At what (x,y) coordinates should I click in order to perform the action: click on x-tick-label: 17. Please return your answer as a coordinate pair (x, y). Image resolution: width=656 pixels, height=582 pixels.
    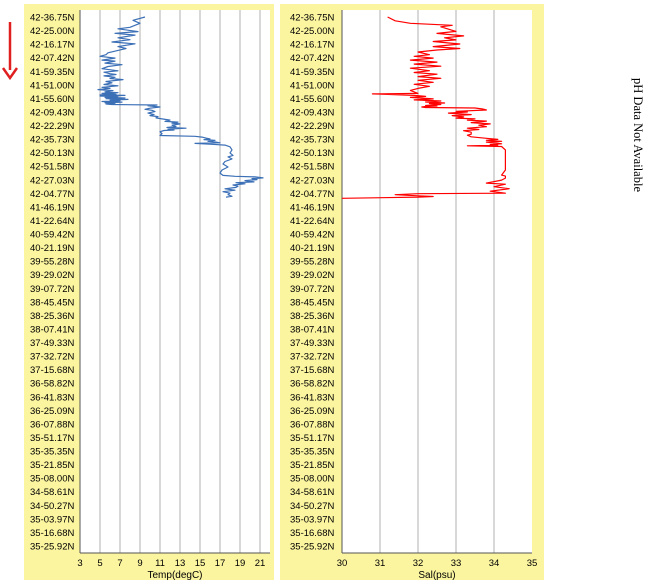
    Looking at the image, I should click on (220, 563).